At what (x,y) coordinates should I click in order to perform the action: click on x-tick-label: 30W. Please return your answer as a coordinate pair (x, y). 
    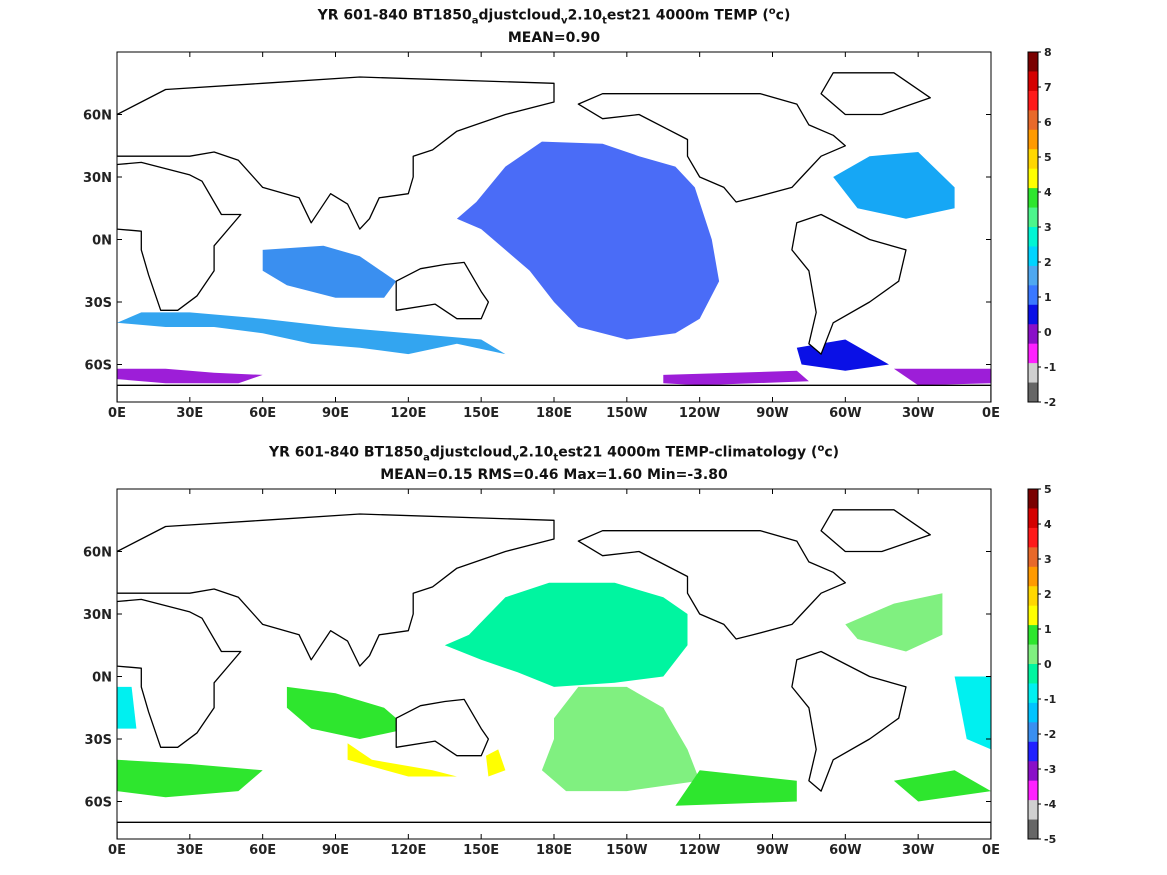
    Looking at the image, I should click on (918, 413).